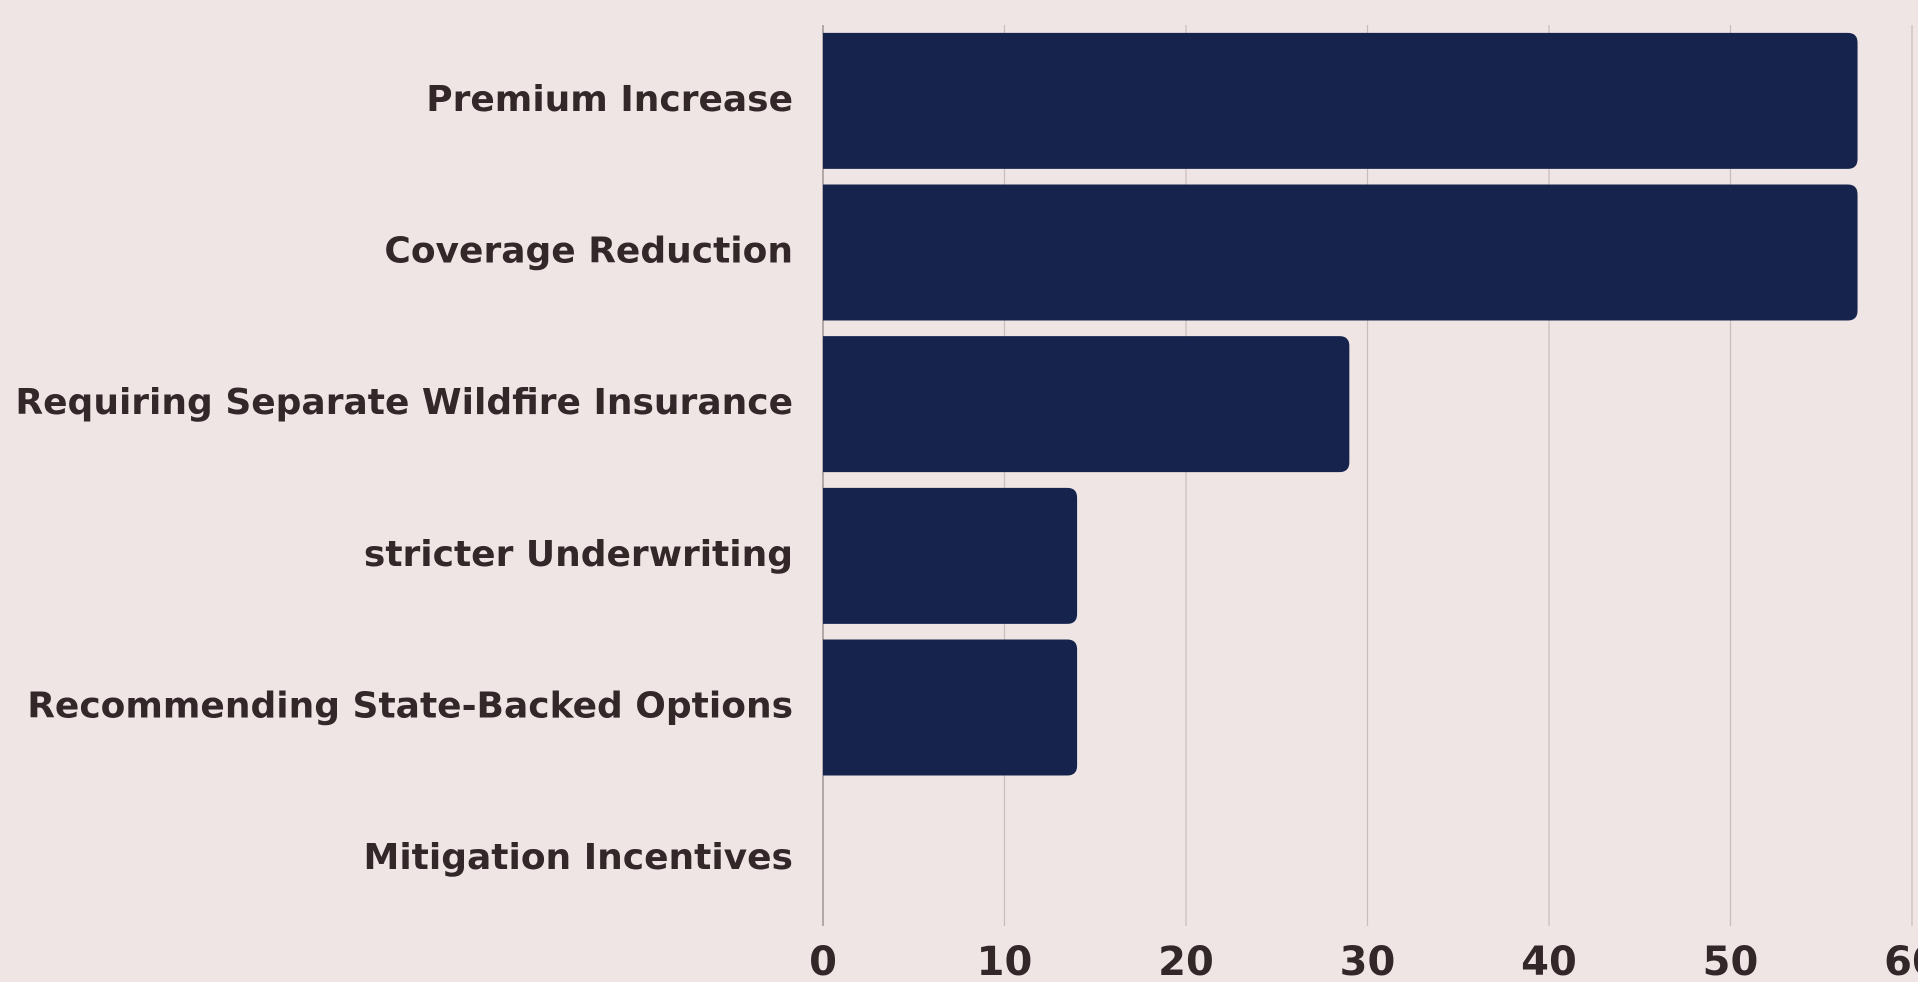 This screenshot has height=982, width=1918. What do you see at coordinates (609, 99) in the screenshot?
I see `y-tick-label: Premium Increase` at bounding box center [609, 99].